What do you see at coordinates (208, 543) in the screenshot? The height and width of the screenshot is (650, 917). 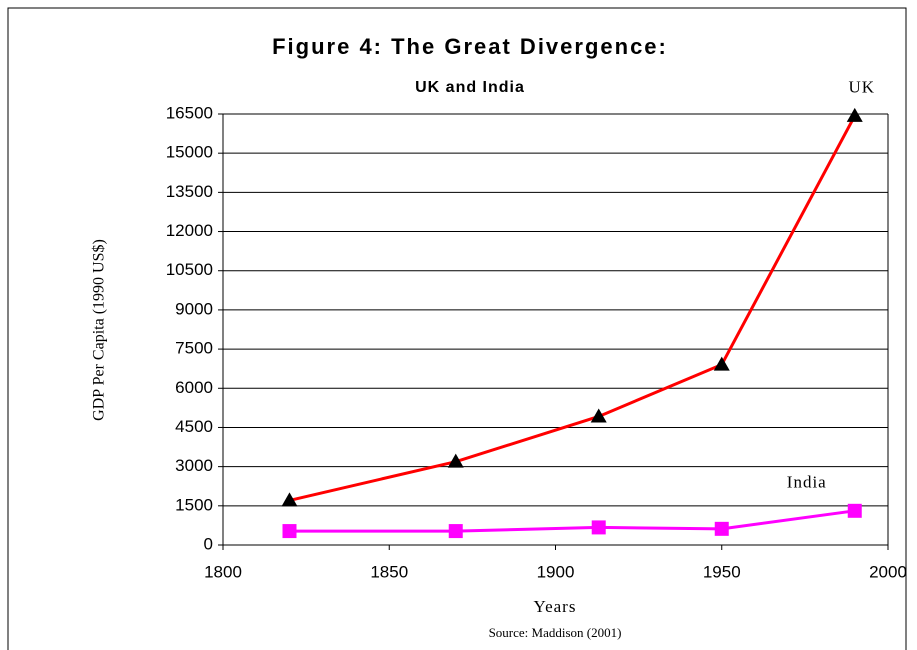 I see `y-tick-label: 0` at bounding box center [208, 543].